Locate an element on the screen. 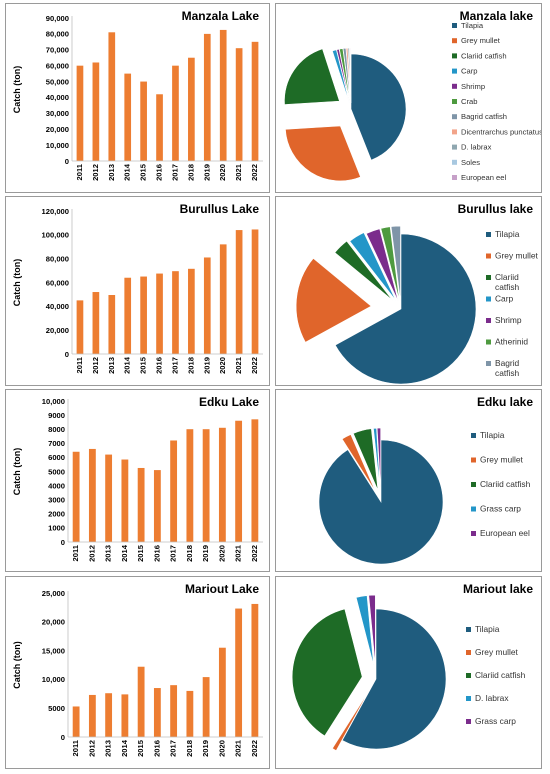 The height and width of the screenshot is (774, 550). y-tick-label: 5000 is located at coordinates (56, 708).